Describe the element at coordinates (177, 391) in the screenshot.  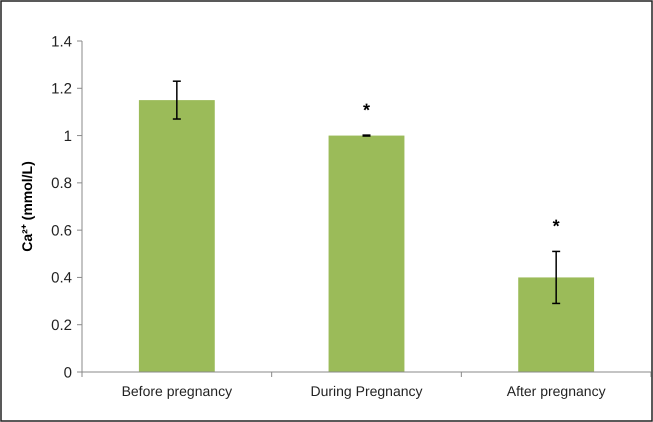
I see `x-tick-label: Before pregnancy` at that location.